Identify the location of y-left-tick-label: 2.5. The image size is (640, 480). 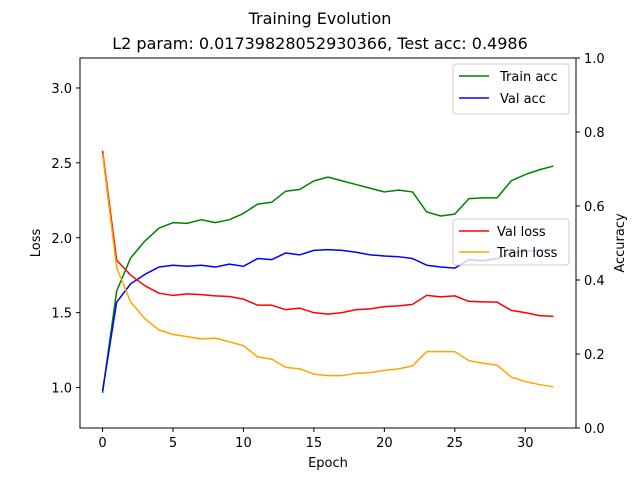
(61, 164).